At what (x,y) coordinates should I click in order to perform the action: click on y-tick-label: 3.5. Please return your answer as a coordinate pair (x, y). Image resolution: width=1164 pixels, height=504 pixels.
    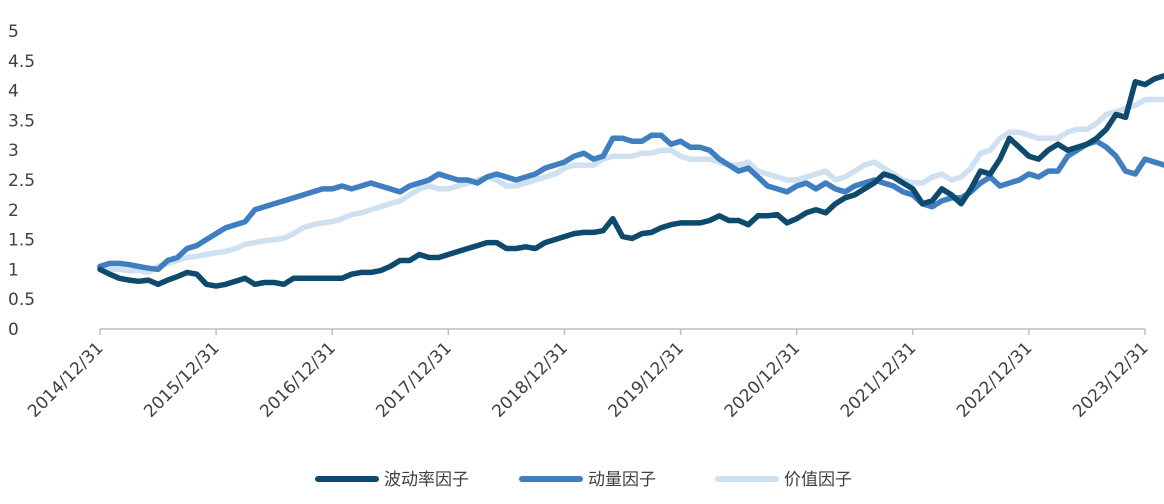
    Looking at the image, I should click on (21, 121).